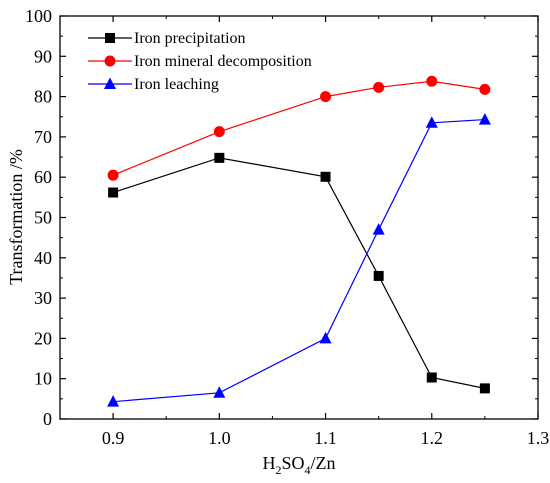  What do you see at coordinates (219, 438) in the screenshot?
I see `x-tick-label: 1.0` at bounding box center [219, 438].